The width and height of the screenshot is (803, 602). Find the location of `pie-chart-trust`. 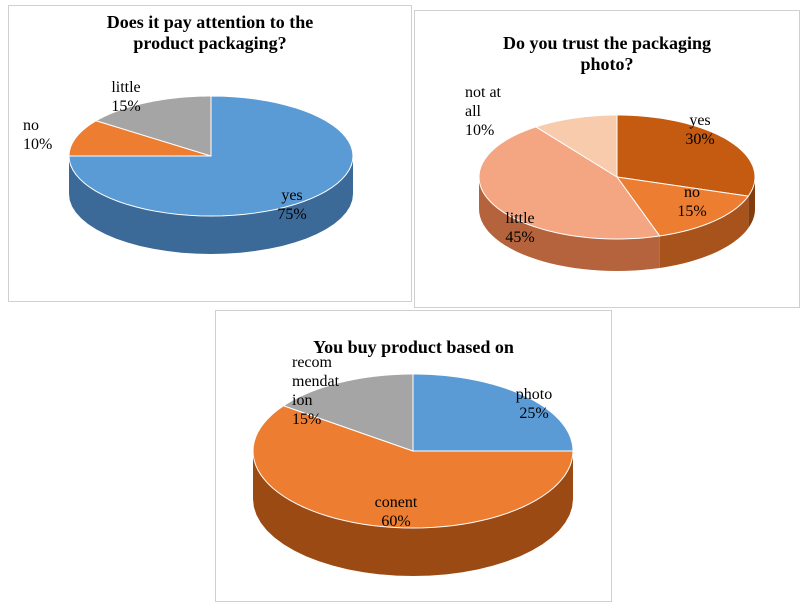

pie-chart-trust is located at coordinates (617, 192).